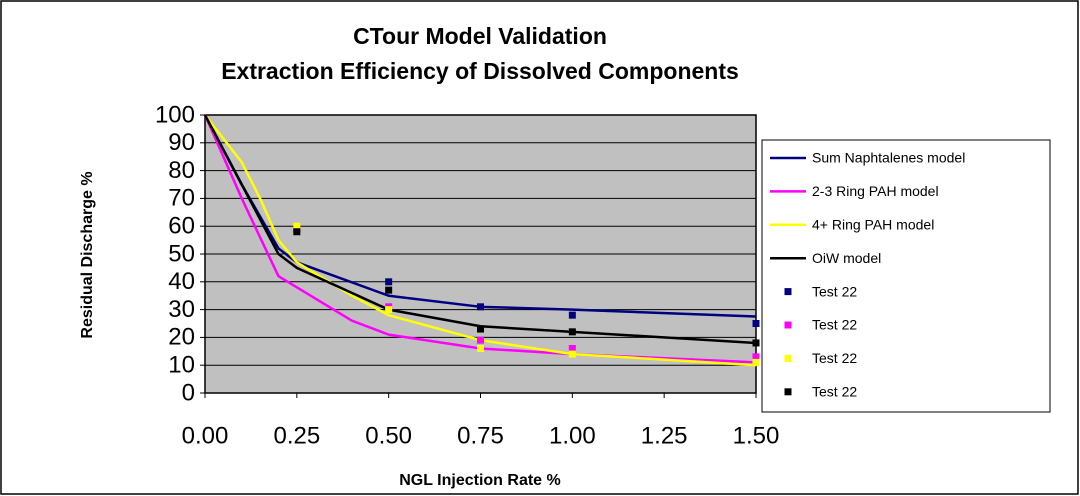 This screenshot has width=1080, height=496. I want to click on x-tick-label: 1.25, so click(664, 435).